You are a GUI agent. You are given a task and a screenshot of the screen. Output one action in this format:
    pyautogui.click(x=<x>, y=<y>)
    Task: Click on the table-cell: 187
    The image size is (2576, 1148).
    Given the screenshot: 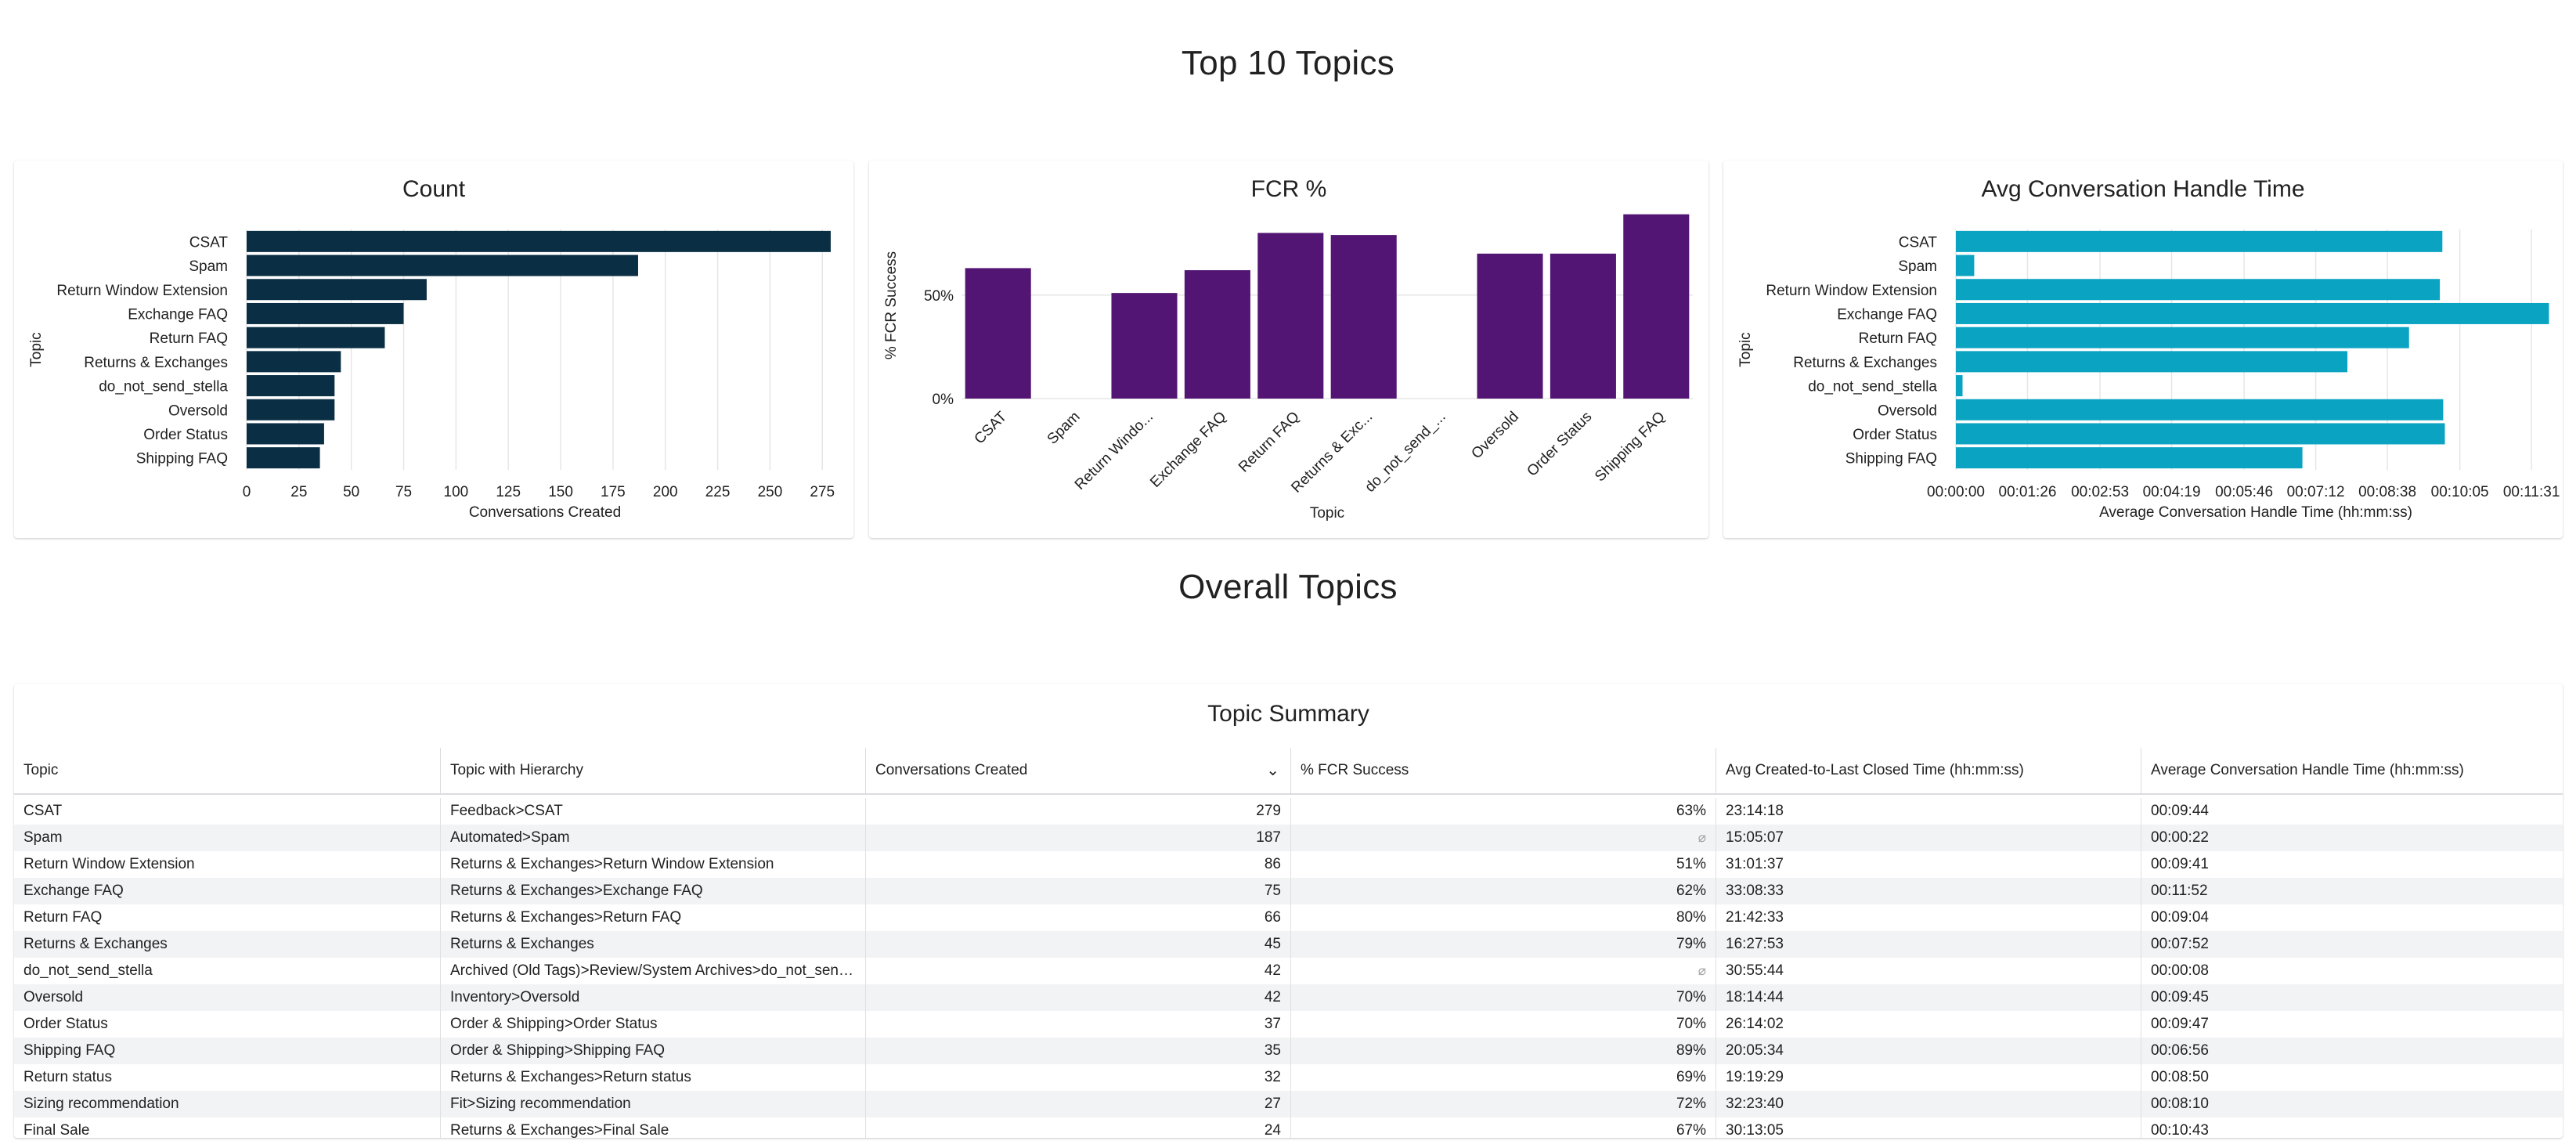 What is the action you would take?
    pyautogui.click(x=1077, y=838)
    